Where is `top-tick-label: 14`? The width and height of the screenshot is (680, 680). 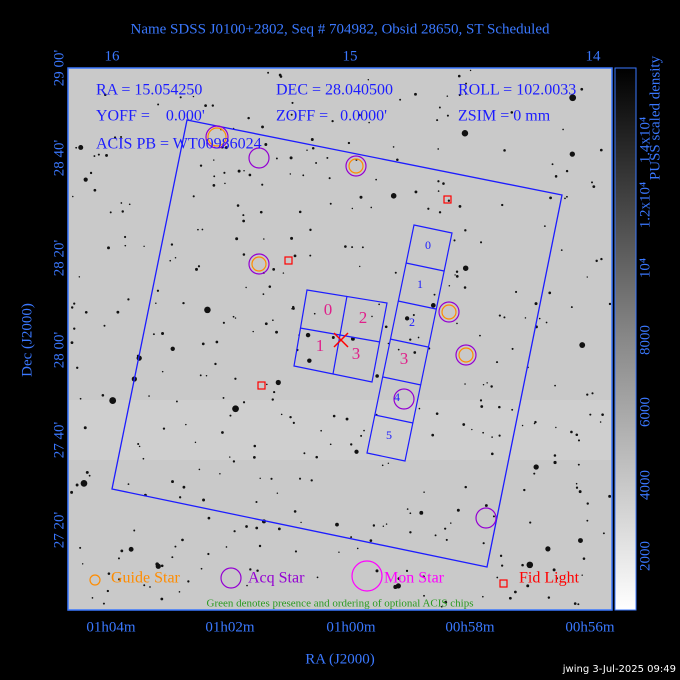
top-tick-label: 14 is located at coordinates (594, 56).